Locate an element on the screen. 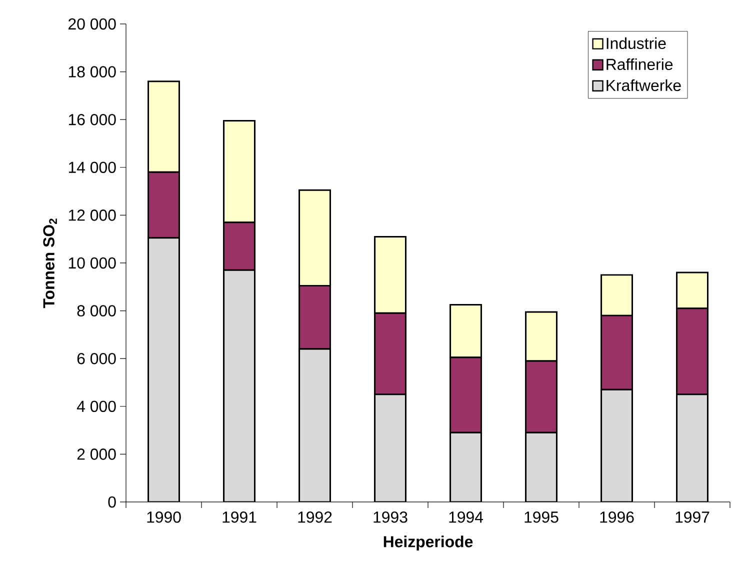  legend-label: Industrie is located at coordinates (636, 43).